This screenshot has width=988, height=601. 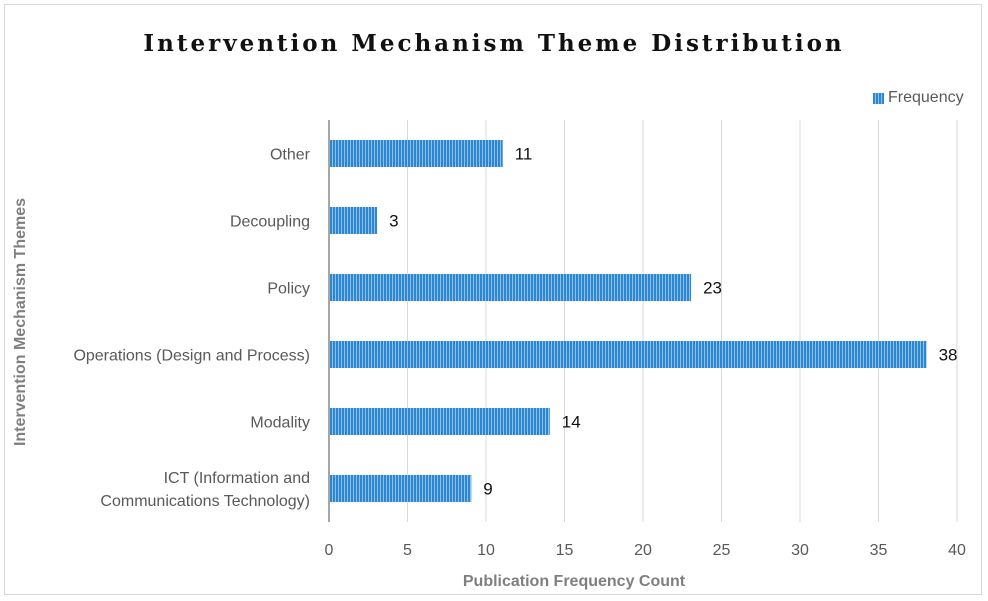 I want to click on data-label: 14, so click(x=571, y=422).